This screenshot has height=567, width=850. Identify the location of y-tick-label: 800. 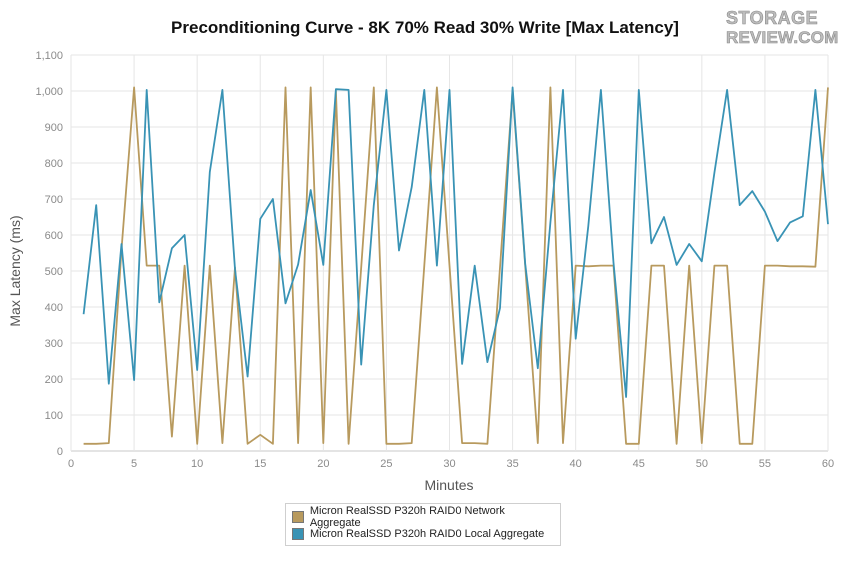
(54, 164).